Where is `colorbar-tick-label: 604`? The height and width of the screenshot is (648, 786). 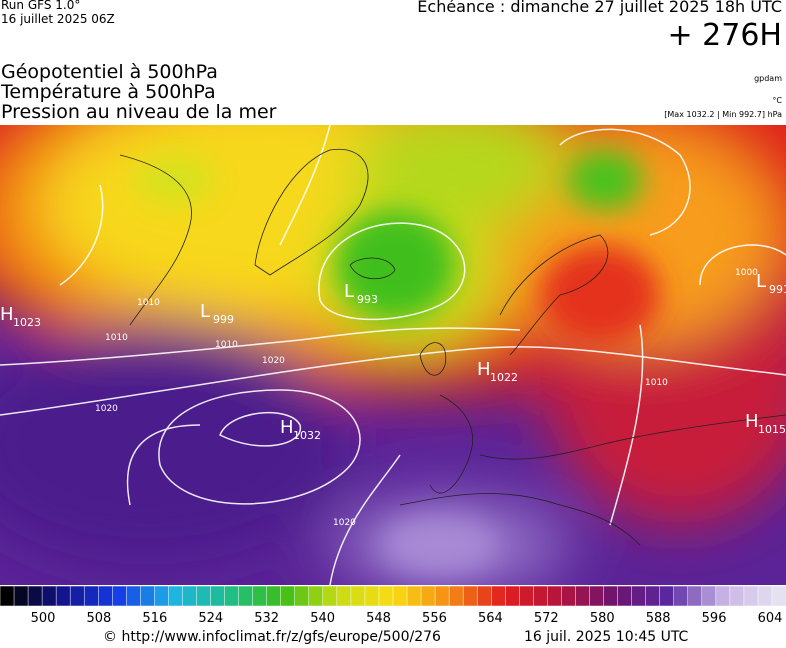 colorbar-tick-label: 604 is located at coordinates (770, 618).